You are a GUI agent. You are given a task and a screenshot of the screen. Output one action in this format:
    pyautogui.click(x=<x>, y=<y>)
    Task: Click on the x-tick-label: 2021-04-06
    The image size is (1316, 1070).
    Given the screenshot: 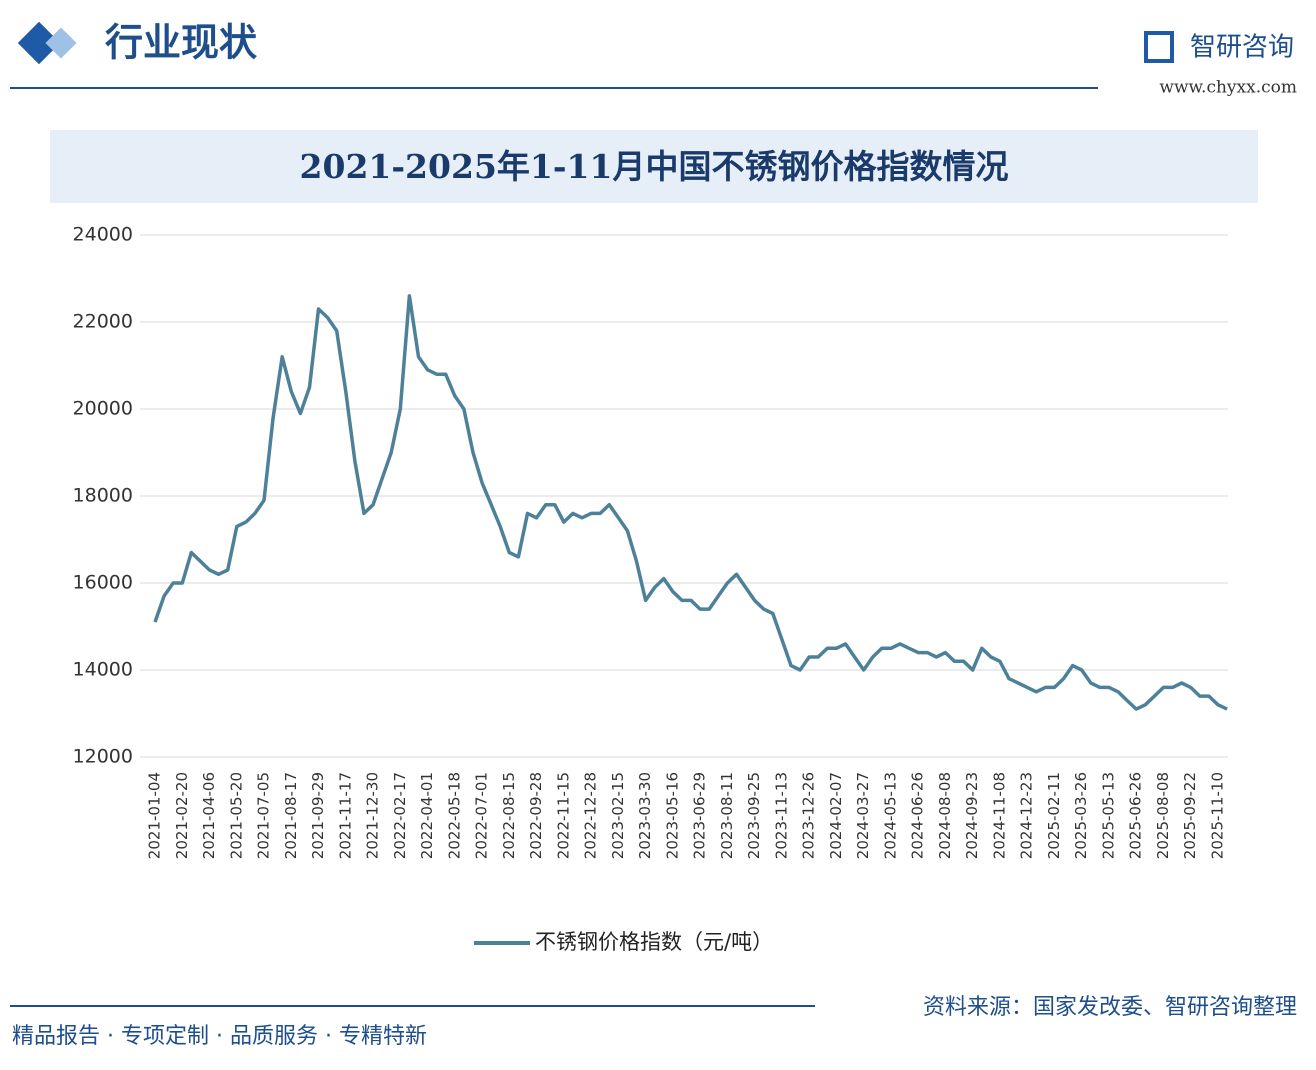 What is the action you would take?
    pyautogui.click(x=209, y=815)
    